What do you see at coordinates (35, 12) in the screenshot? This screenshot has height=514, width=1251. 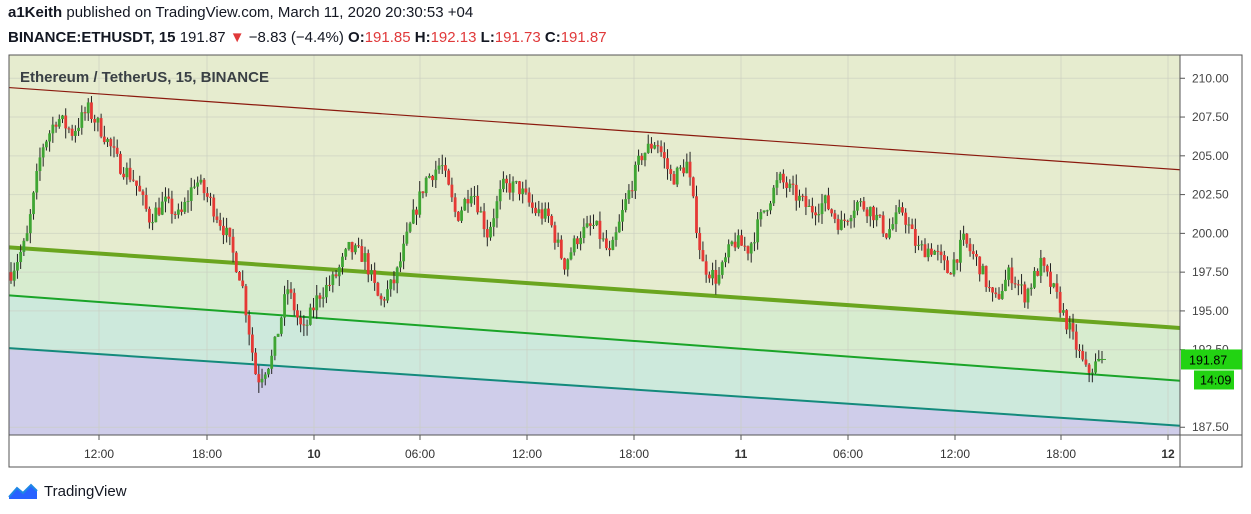 I see `author-name: a1Keith` at bounding box center [35, 12].